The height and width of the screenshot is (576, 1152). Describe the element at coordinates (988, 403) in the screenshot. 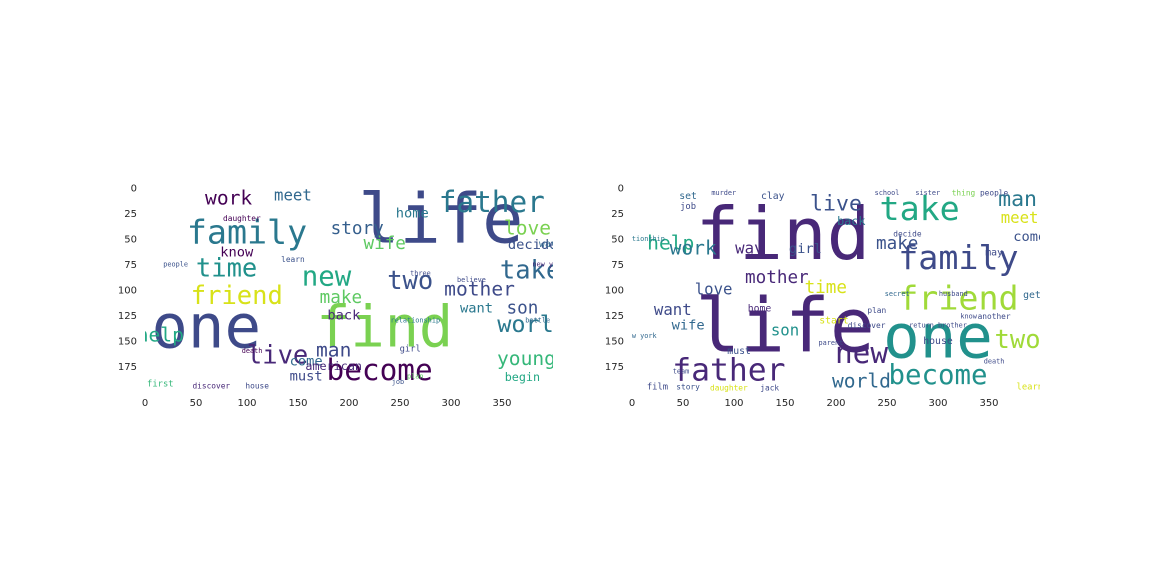

I see `x-tick-label: 350` at that location.